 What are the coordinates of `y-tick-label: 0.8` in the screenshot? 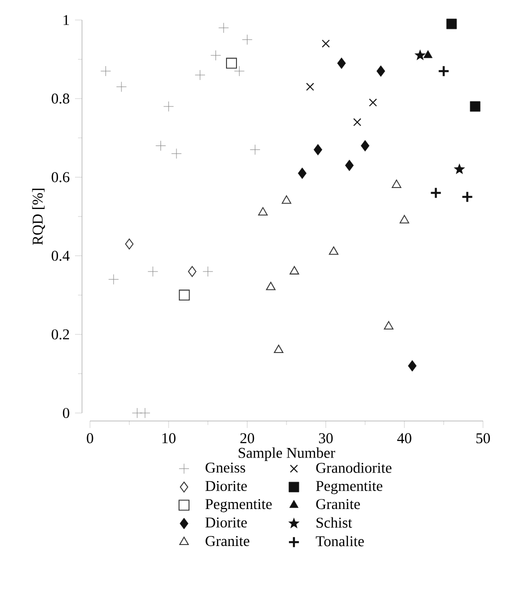 It's located at (61, 99).